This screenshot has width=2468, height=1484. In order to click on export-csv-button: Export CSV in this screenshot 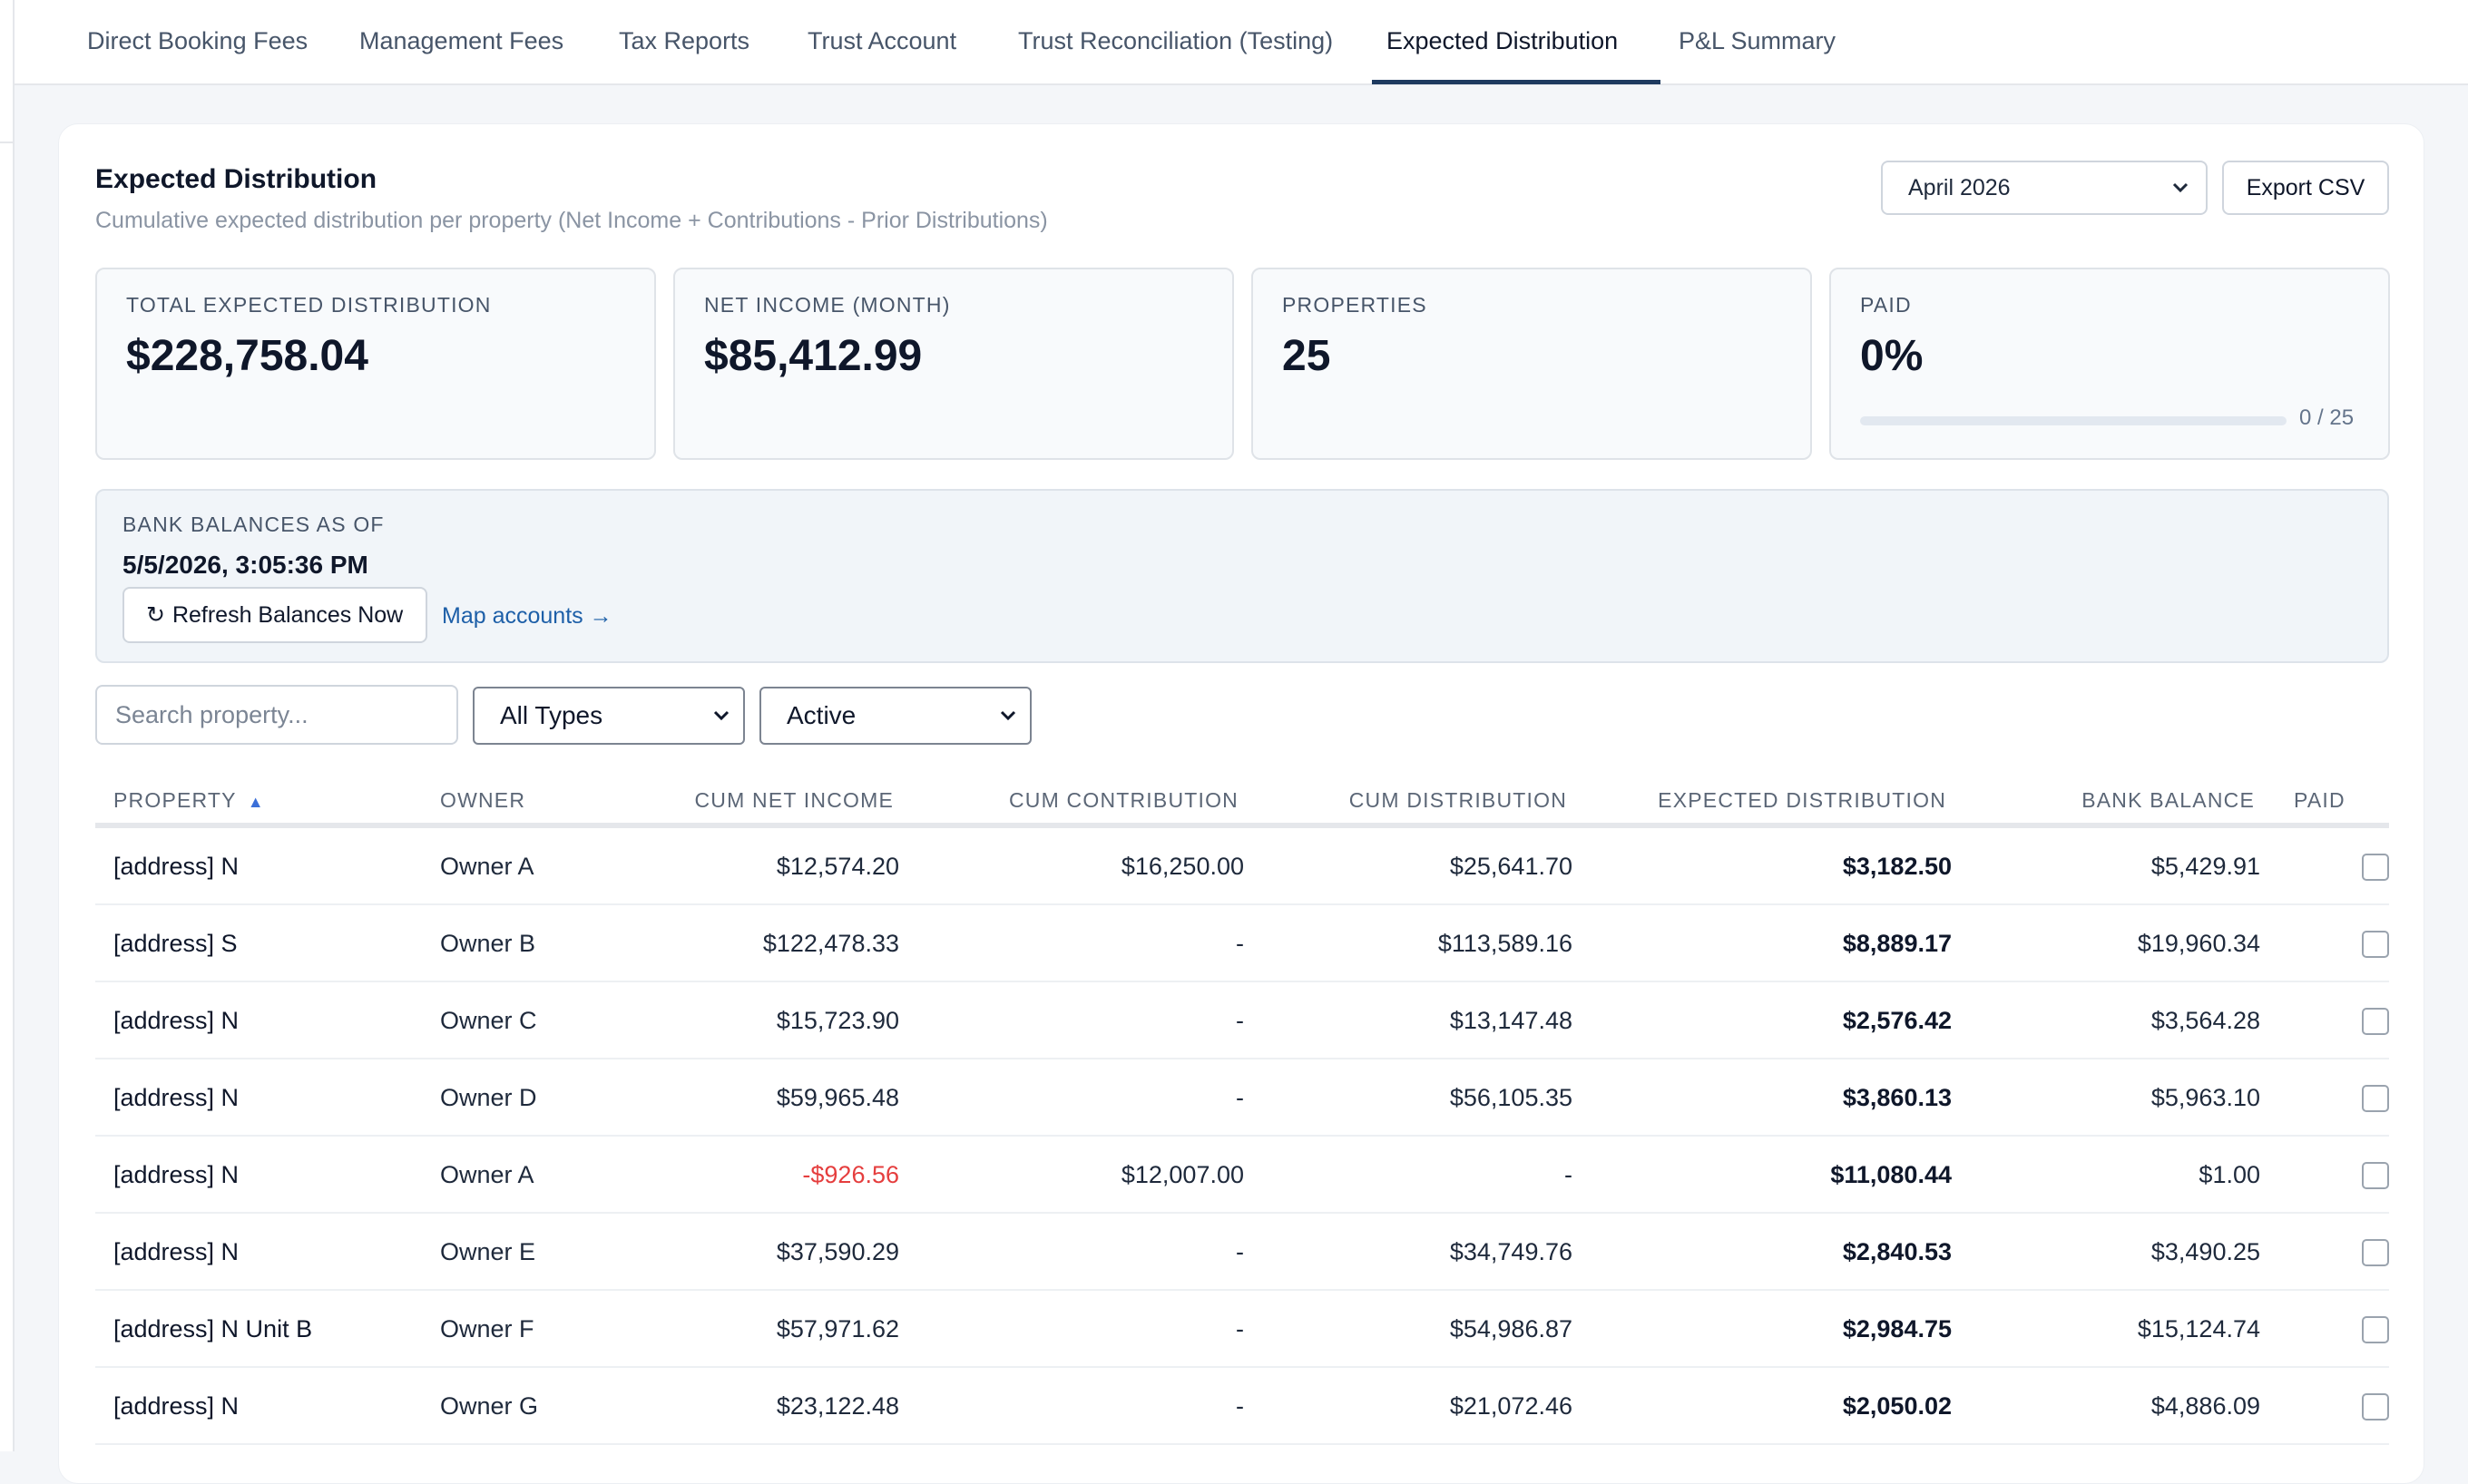, I will do `click(2305, 188)`.